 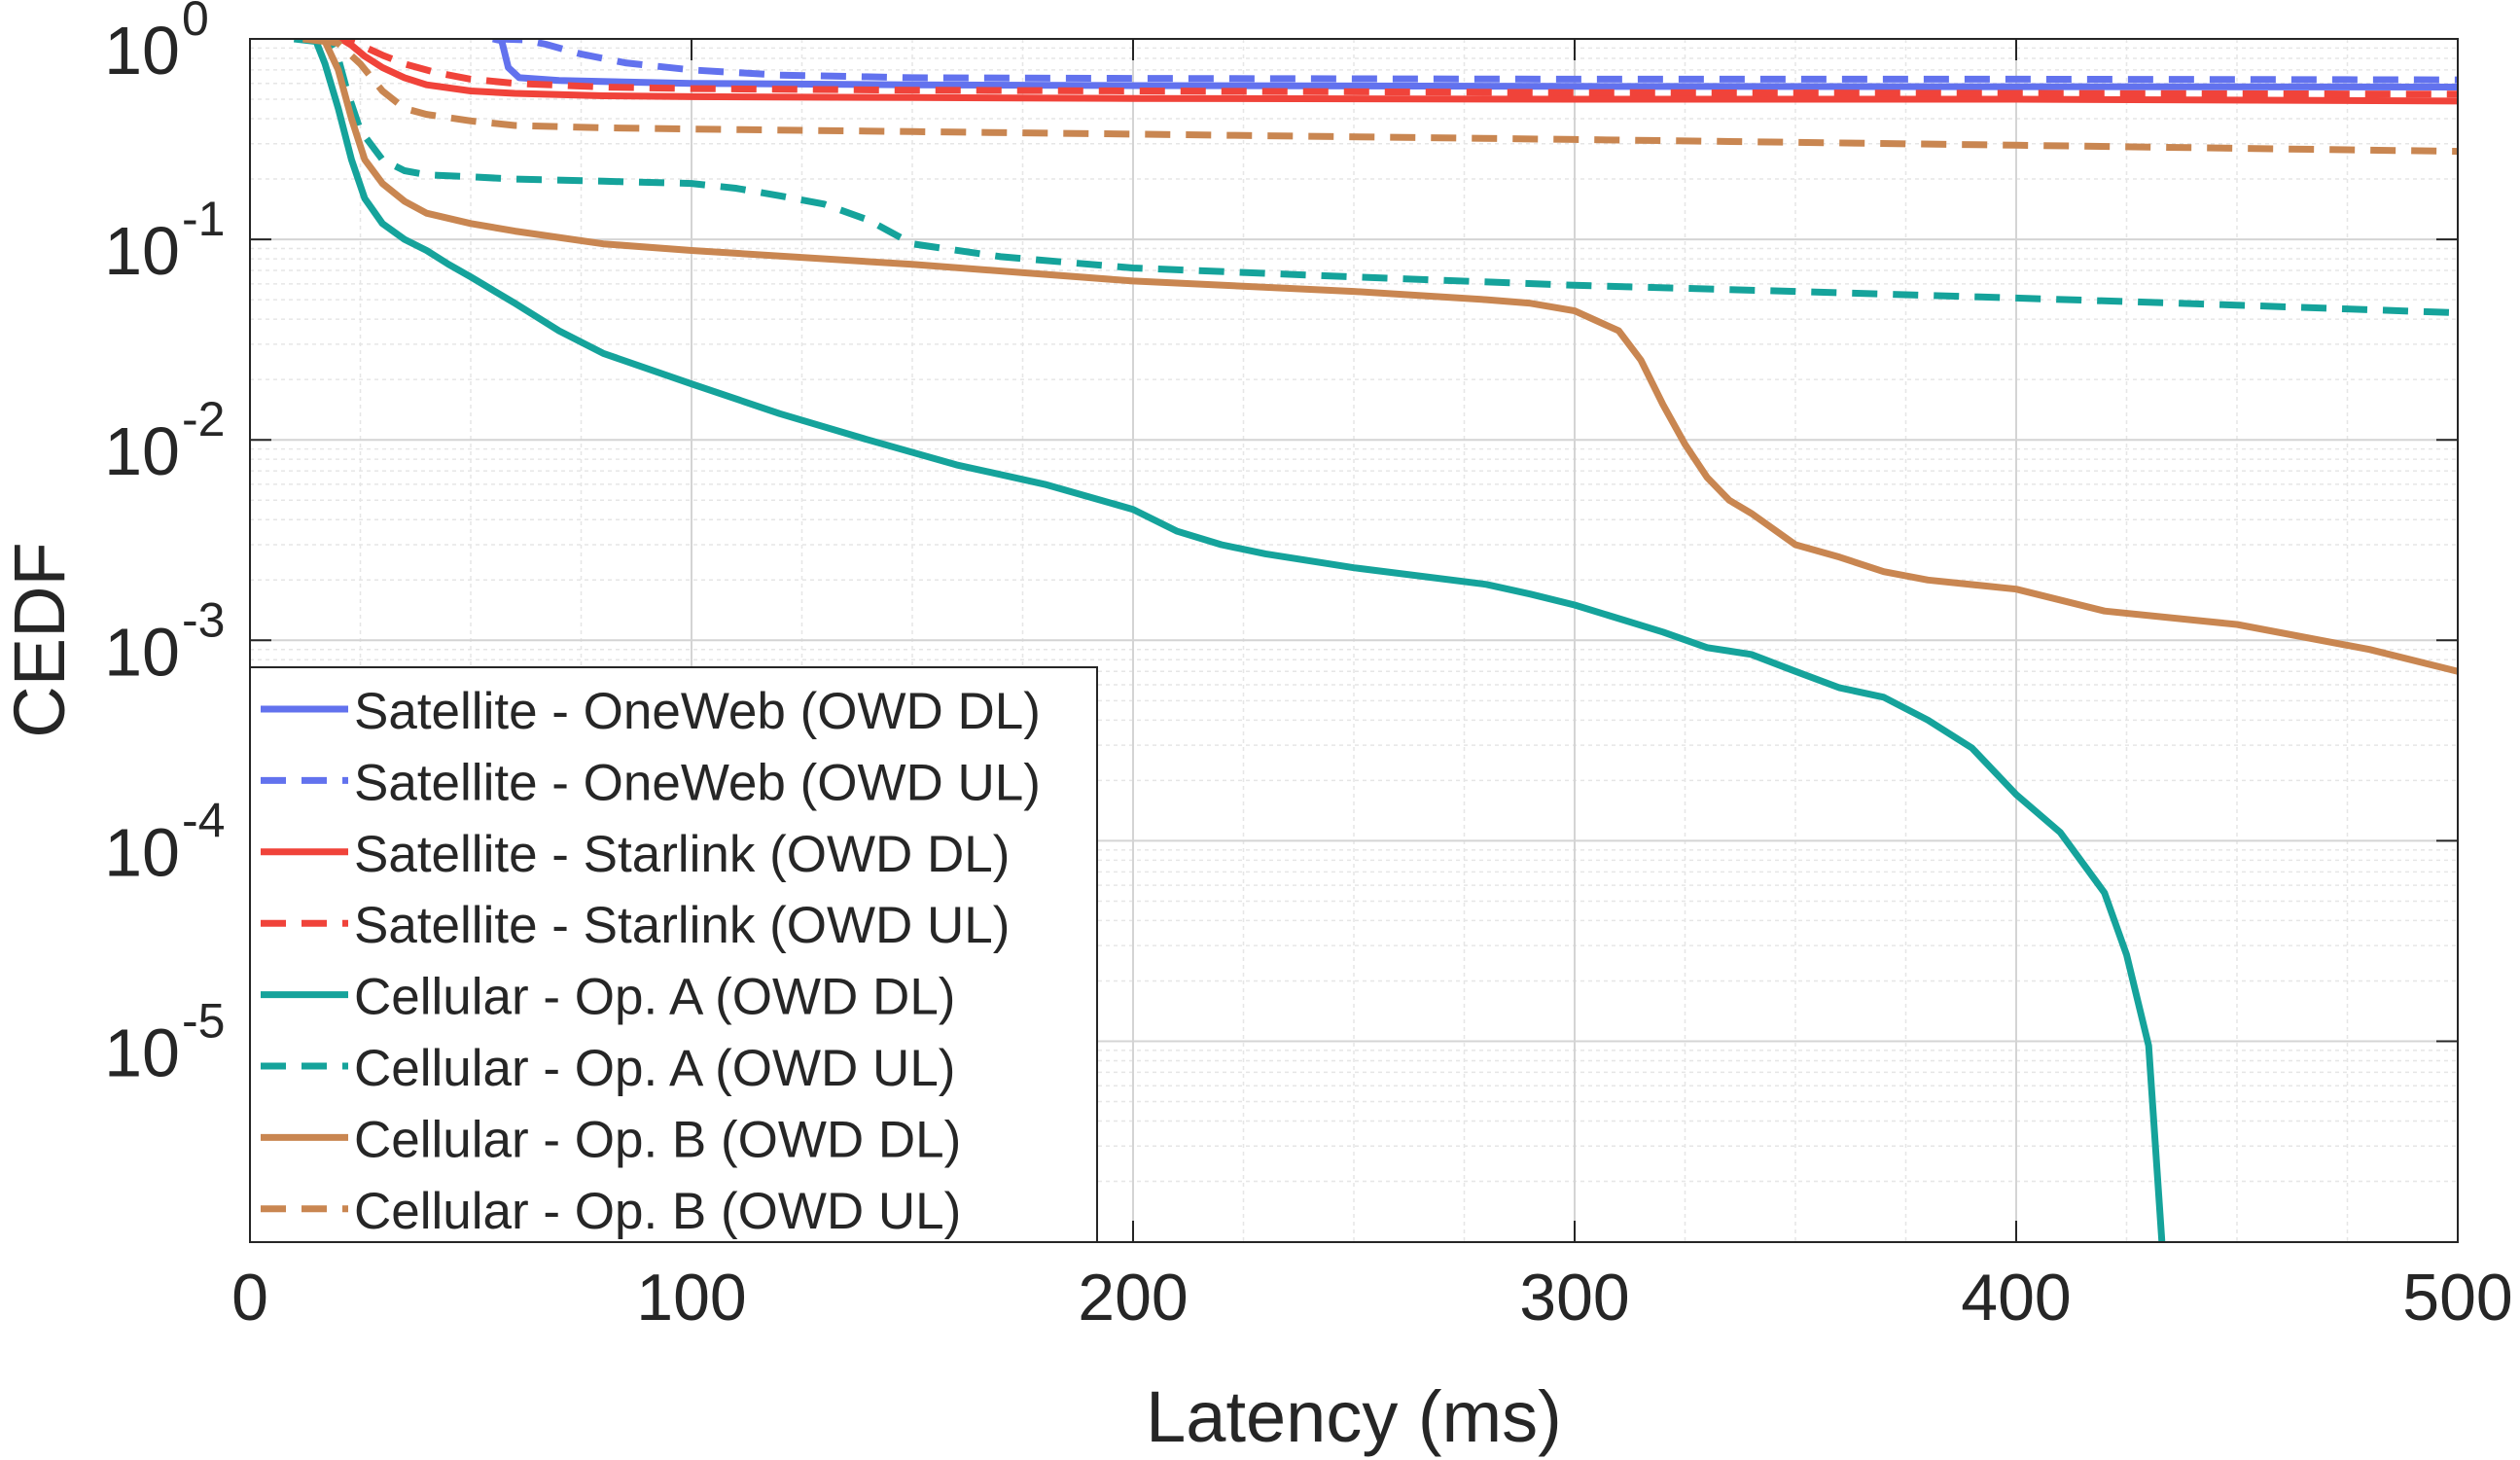 What do you see at coordinates (203, 419) in the screenshot?
I see `y-tick-exponent: -2` at bounding box center [203, 419].